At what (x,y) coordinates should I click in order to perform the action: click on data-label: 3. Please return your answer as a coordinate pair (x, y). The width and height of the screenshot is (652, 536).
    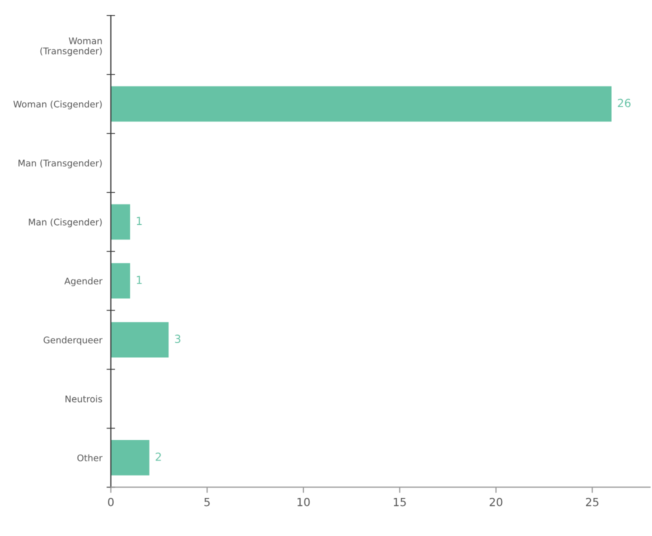
    Looking at the image, I should click on (177, 339).